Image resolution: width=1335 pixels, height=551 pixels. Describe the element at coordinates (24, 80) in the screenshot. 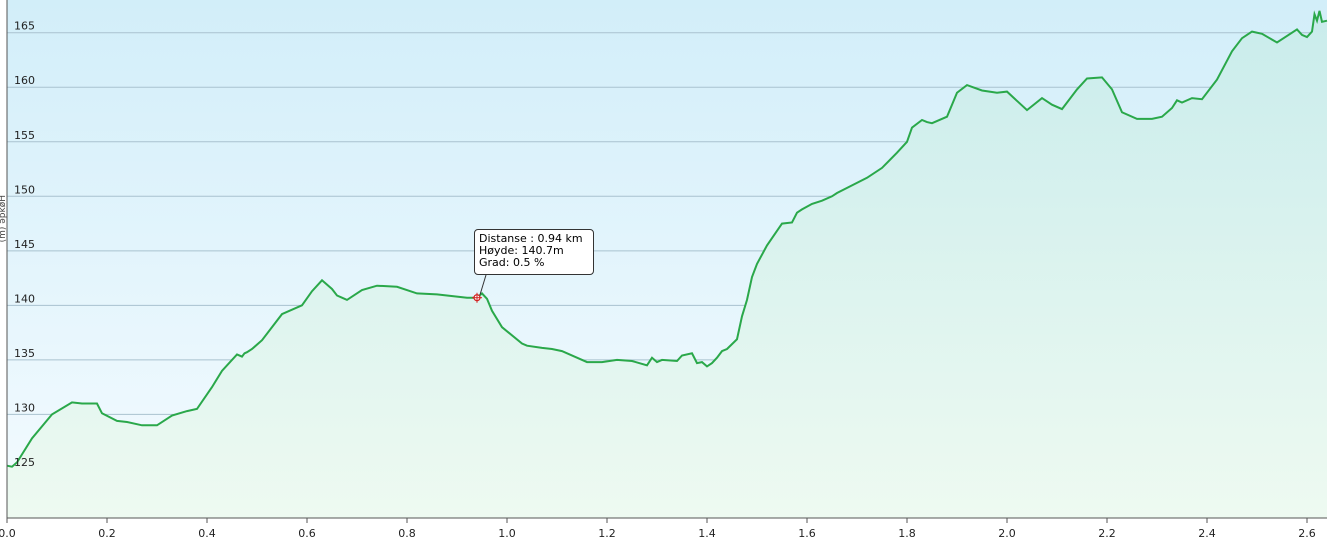

I see `y-tick-label: 160` at that location.